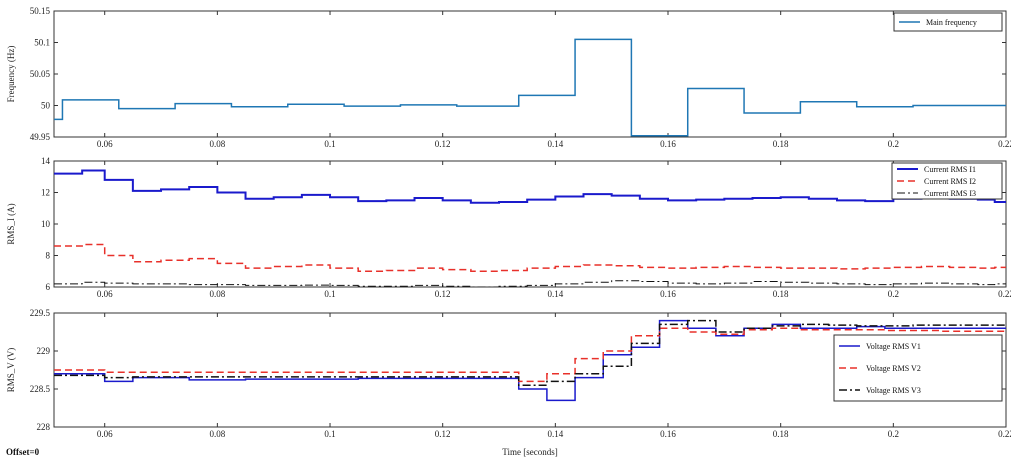 The width and height of the screenshot is (1011, 460). What do you see at coordinates (40, 137) in the screenshot?
I see `y-tick-label: 49.95` at bounding box center [40, 137].